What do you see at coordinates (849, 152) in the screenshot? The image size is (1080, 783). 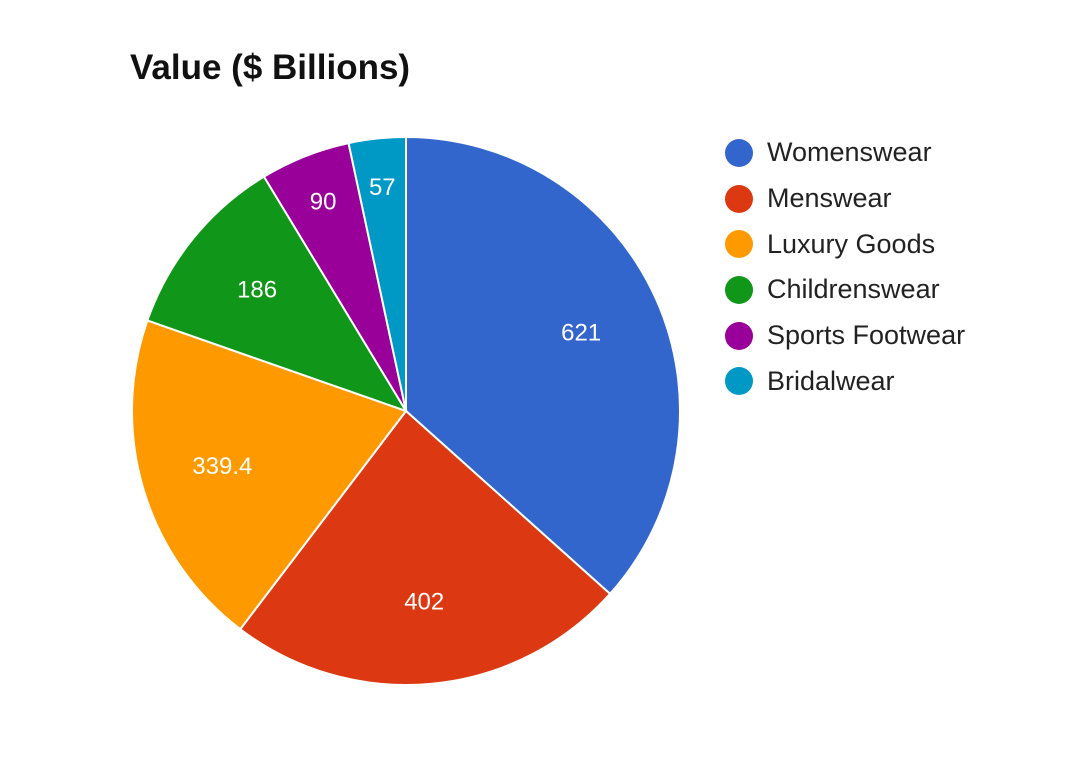 I see `legend-label: Womenswear` at bounding box center [849, 152].